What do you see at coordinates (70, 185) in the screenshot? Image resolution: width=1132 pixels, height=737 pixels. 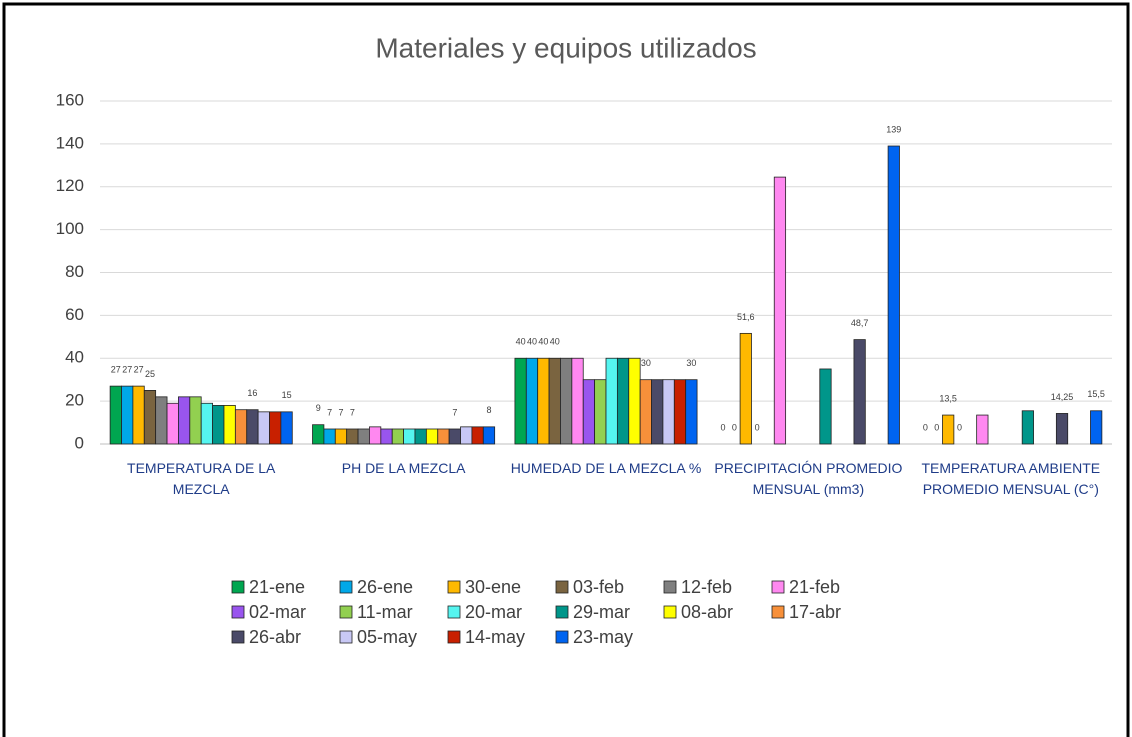 I see `y-tick-label: 120` at bounding box center [70, 185].